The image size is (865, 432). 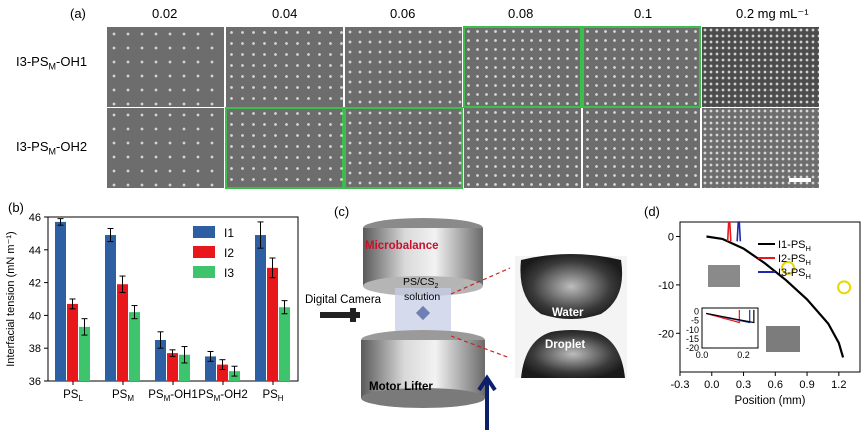 I want to click on panel-b-label: (b), so click(x=16, y=207).